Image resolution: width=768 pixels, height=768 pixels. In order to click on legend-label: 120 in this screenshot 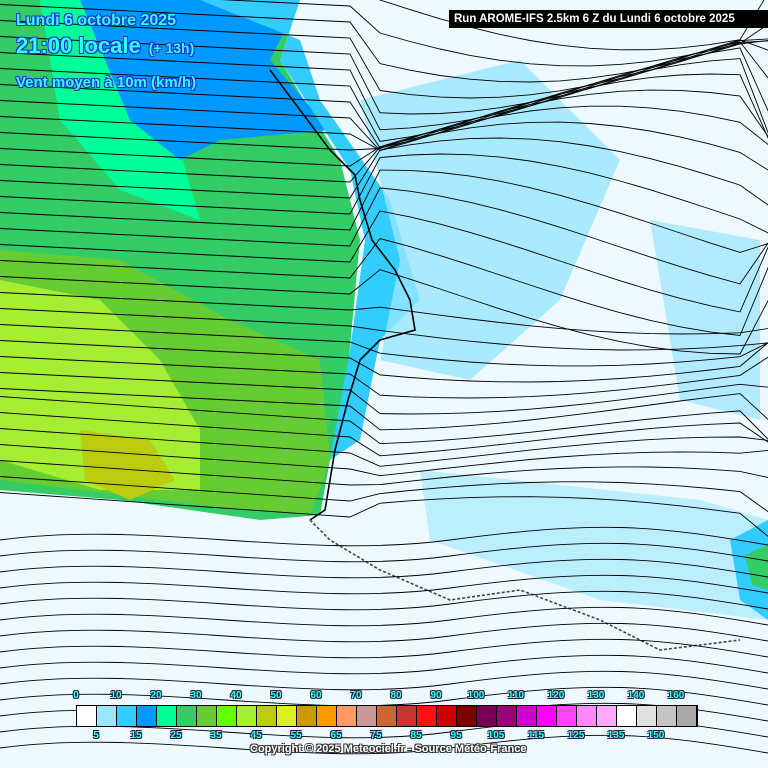, I will do `click(556, 695)`.